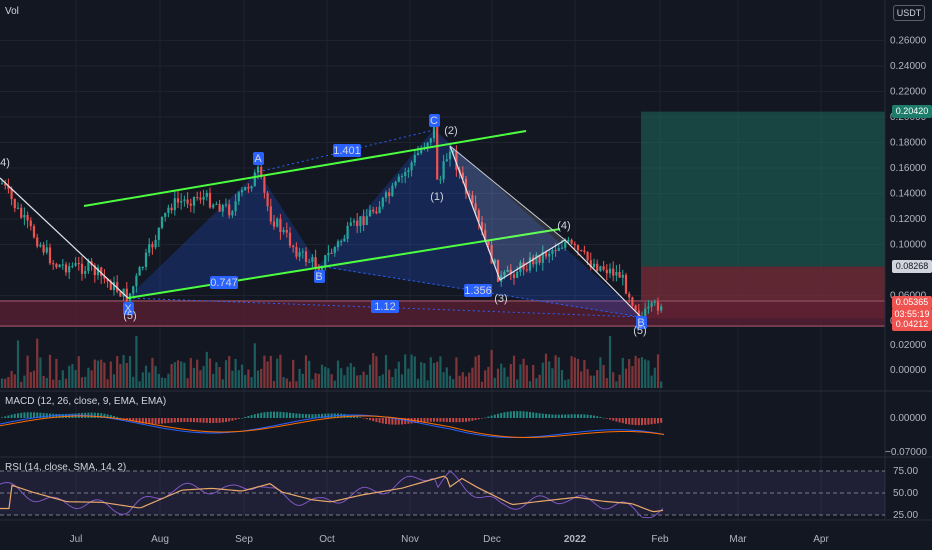 The image size is (932, 550). Describe the element at coordinates (331, 361) in the screenshot. I see `volume-bars` at that location.